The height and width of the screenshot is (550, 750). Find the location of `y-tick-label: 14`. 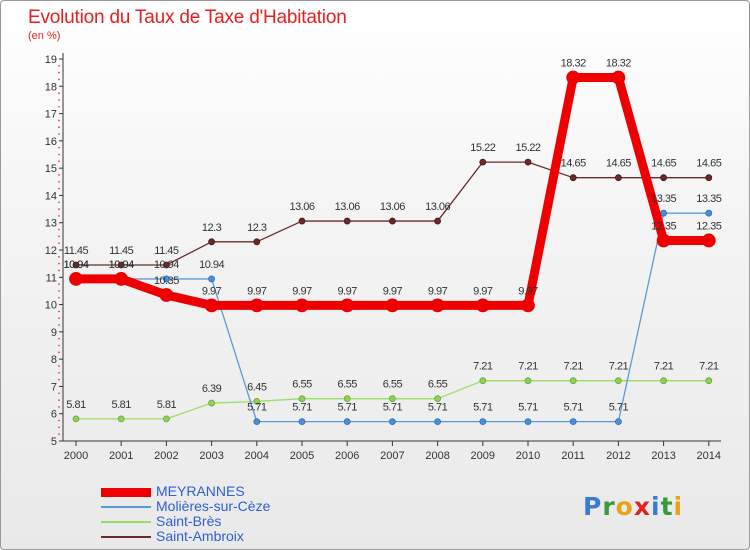

y-tick-label: 14 is located at coordinates (51, 196).